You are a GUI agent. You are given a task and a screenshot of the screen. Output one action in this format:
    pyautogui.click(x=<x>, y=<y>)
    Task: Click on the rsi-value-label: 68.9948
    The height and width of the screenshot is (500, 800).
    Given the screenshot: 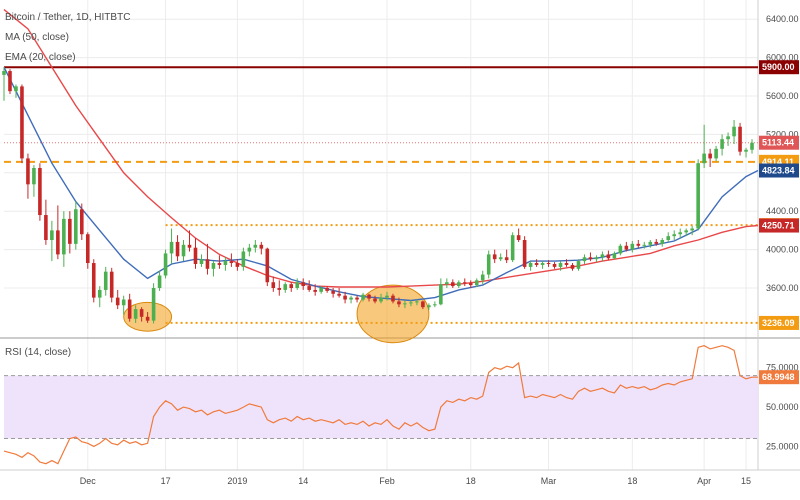 What is the action you would take?
    pyautogui.click(x=778, y=377)
    